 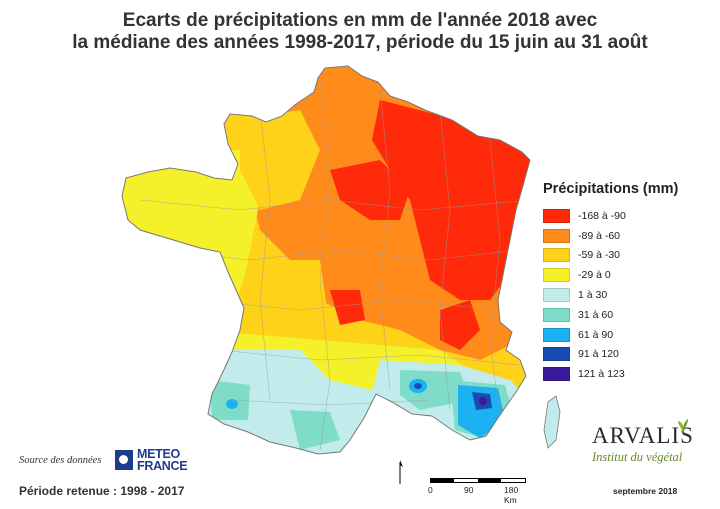 What do you see at coordinates (552, 422) in the screenshot?
I see `corsica` at bounding box center [552, 422].